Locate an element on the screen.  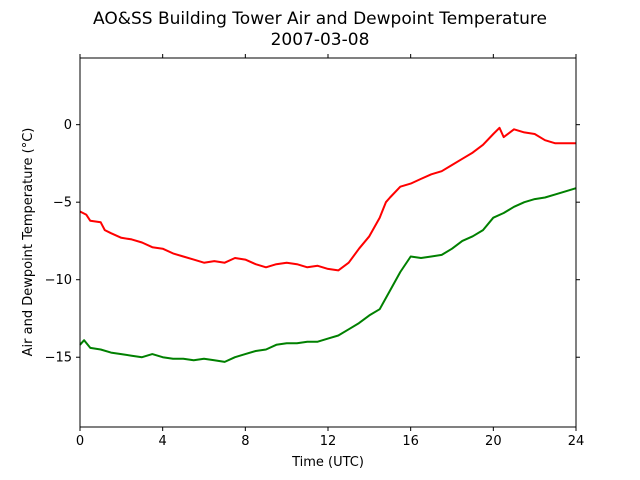
x-tick-label: 20 is located at coordinates (493, 441).